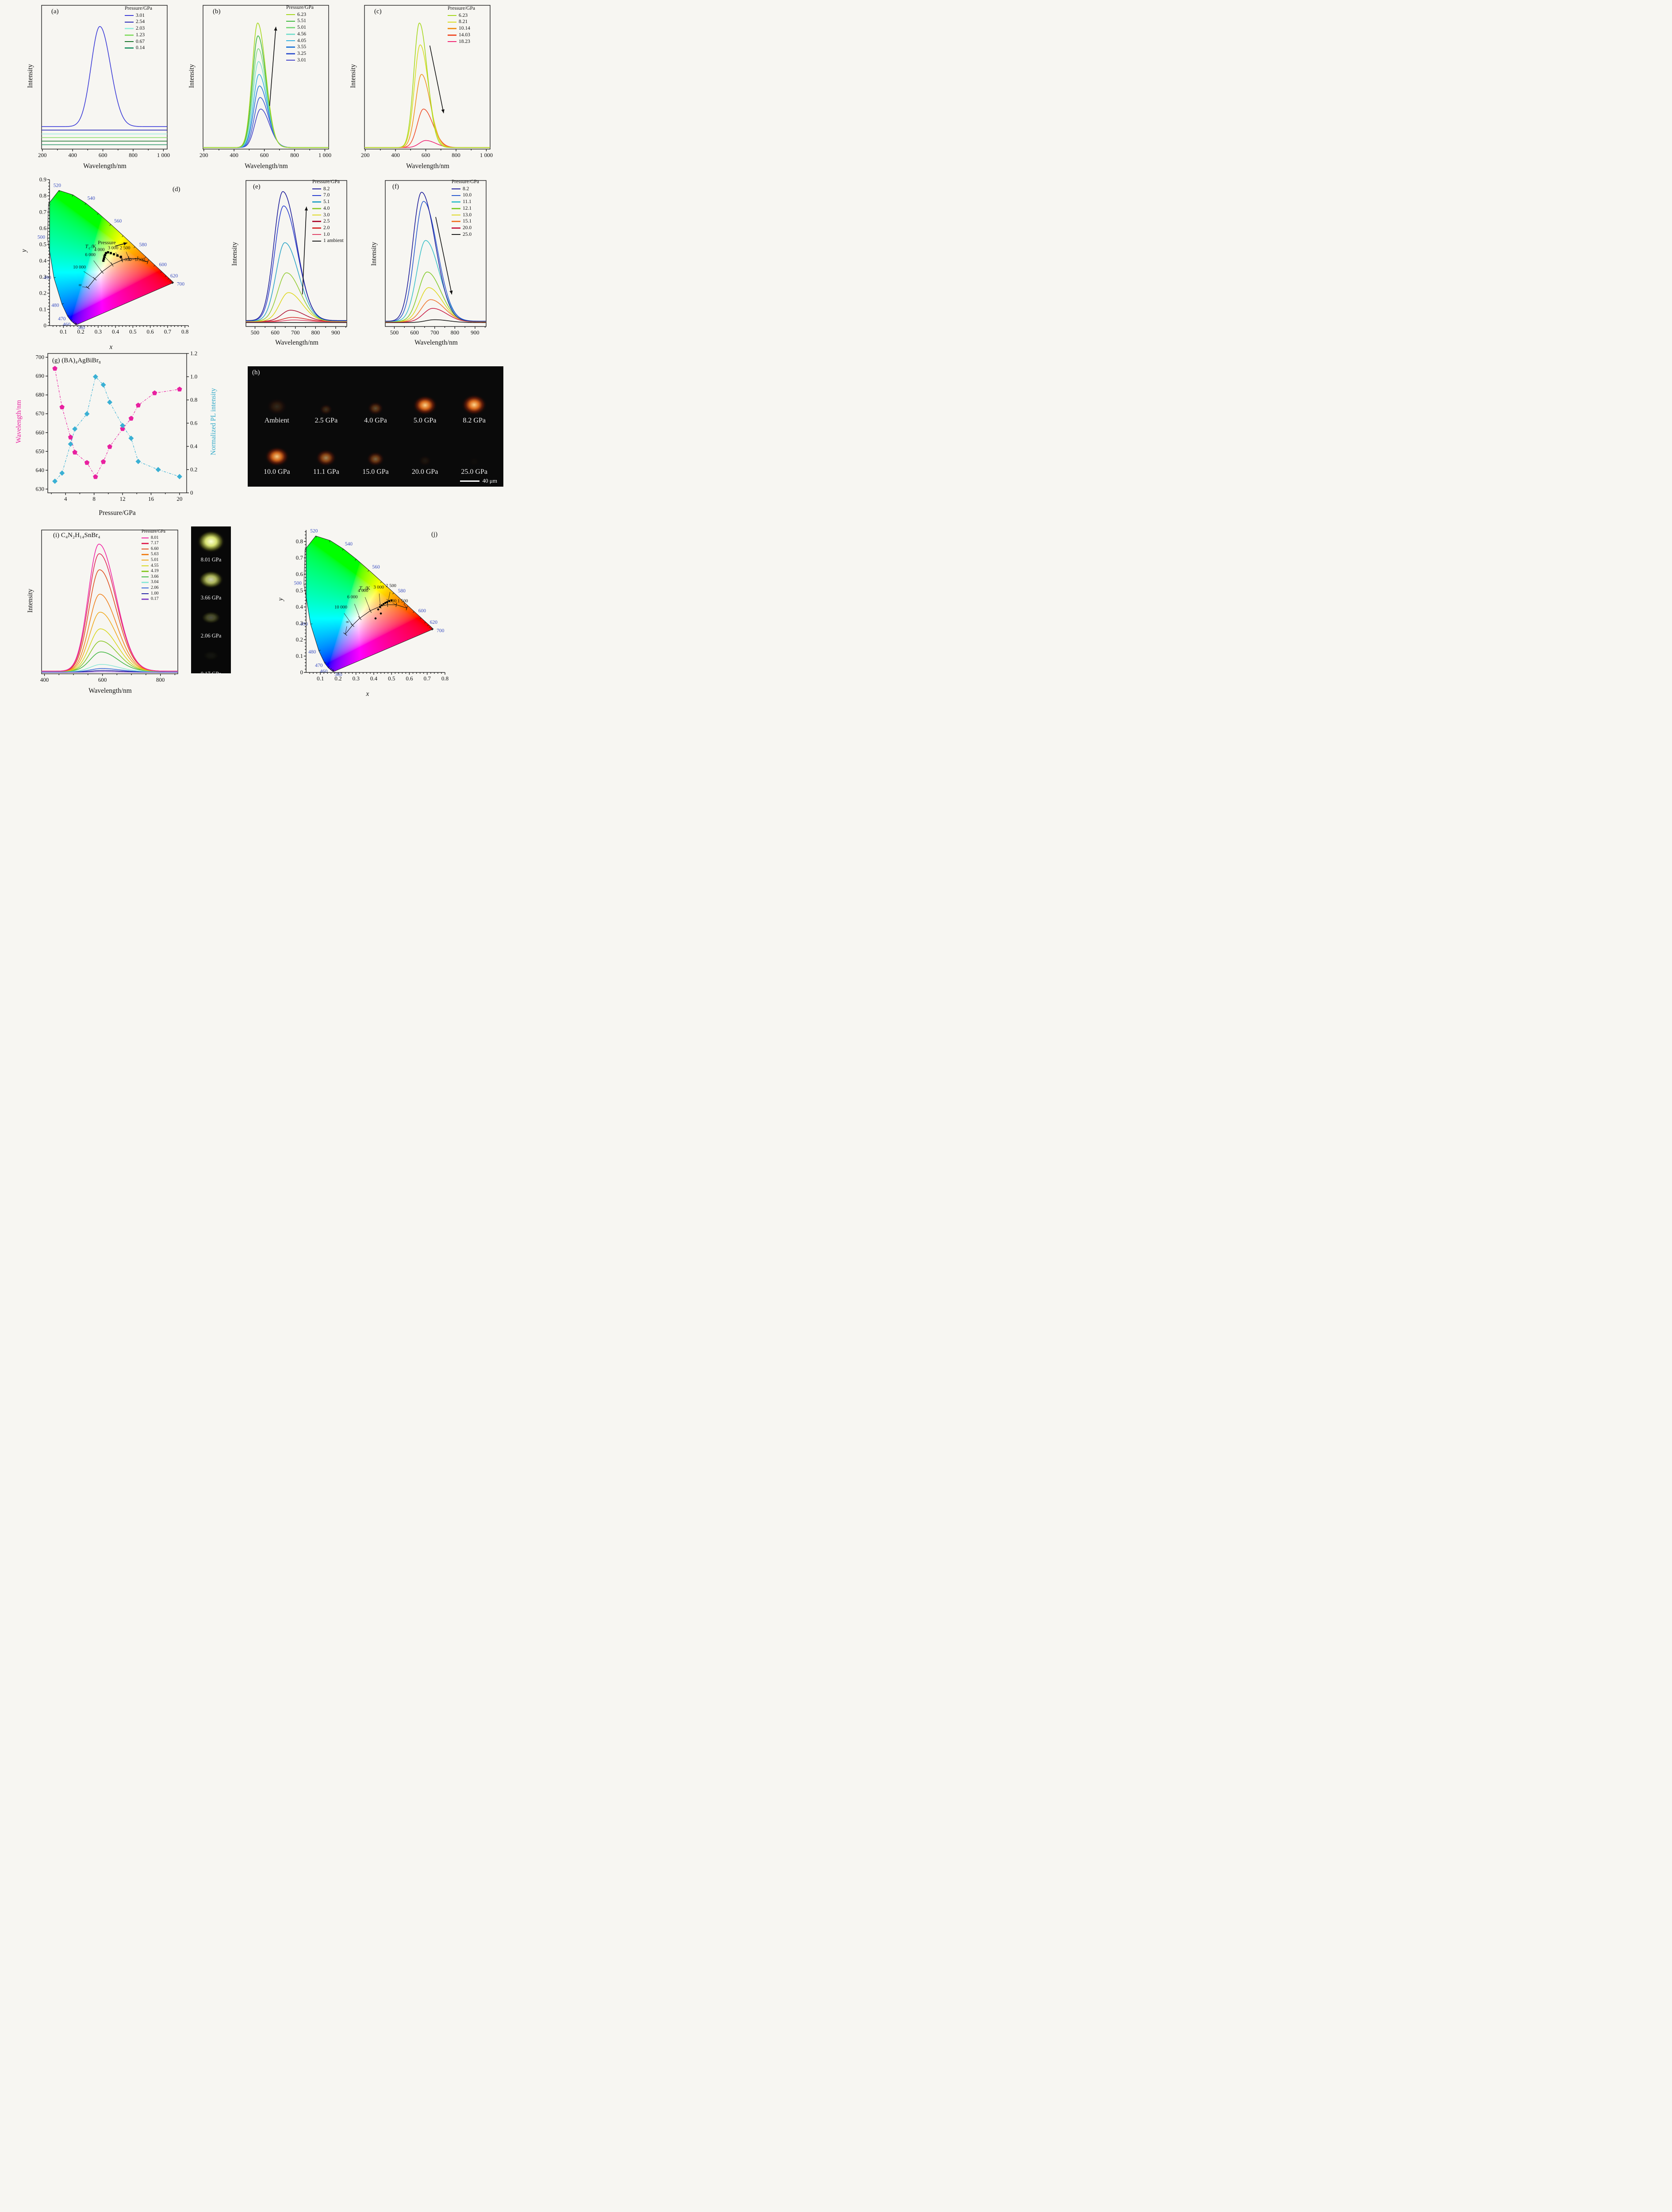  Describe the element at coordinates (425, 400) in the screenshot. I see `micrograph-cell: 5.0 GPa` at that location.